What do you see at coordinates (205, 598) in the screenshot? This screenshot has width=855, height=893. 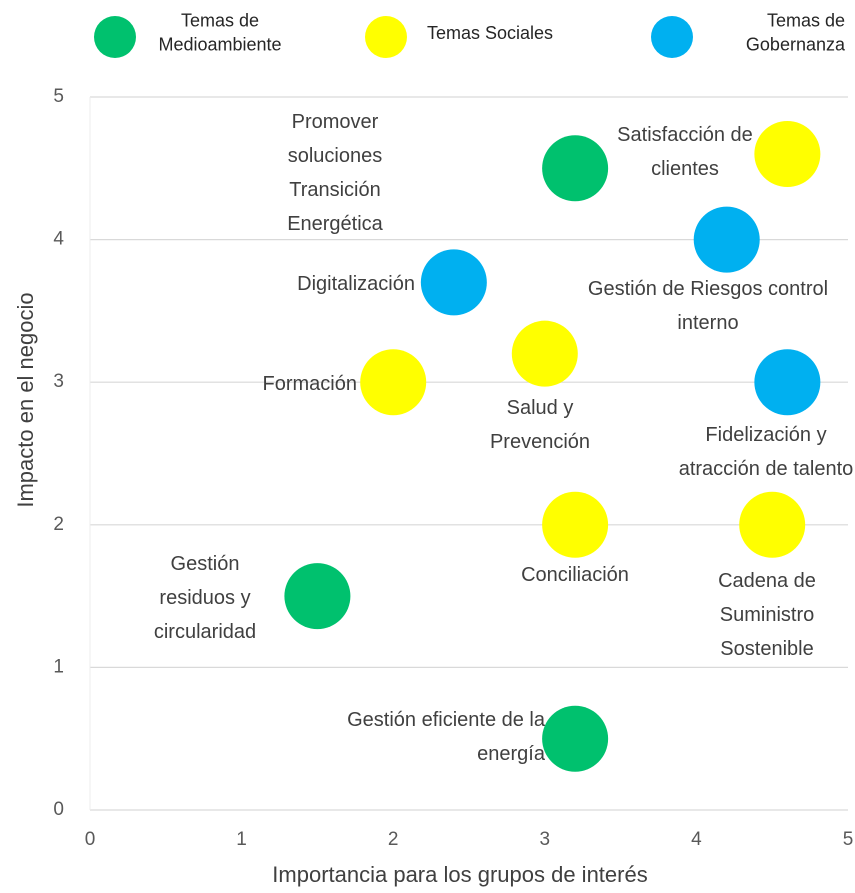 I see `data-label: Gestión residuos y circularidad` at bounding box center [205, 598].